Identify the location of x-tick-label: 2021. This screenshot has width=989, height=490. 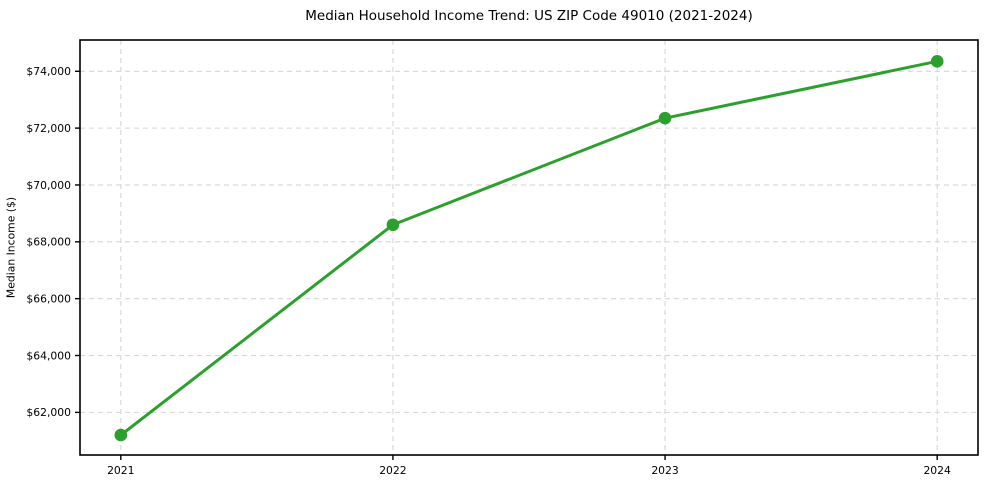
(120, 470).